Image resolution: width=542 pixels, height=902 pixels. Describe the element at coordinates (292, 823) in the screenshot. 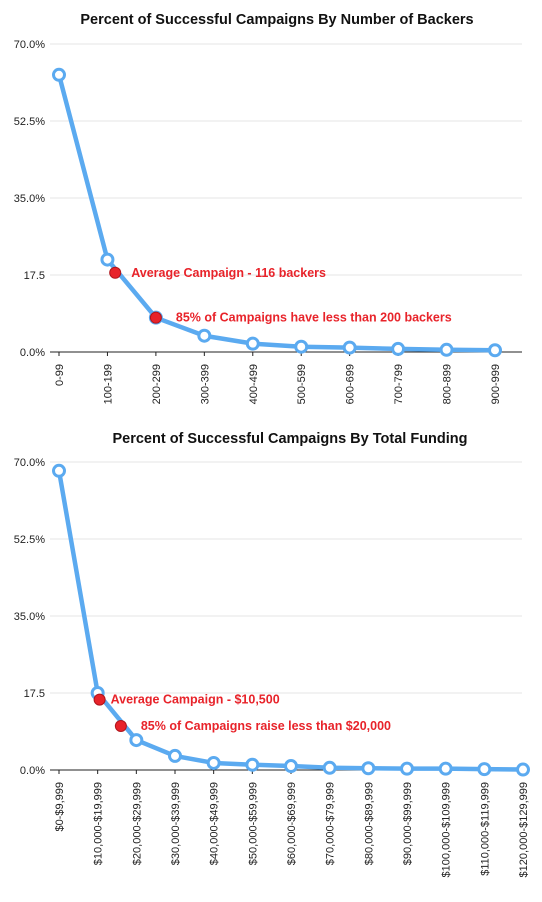

I see `x-tick-label: $60,000-$69,999` at that location.